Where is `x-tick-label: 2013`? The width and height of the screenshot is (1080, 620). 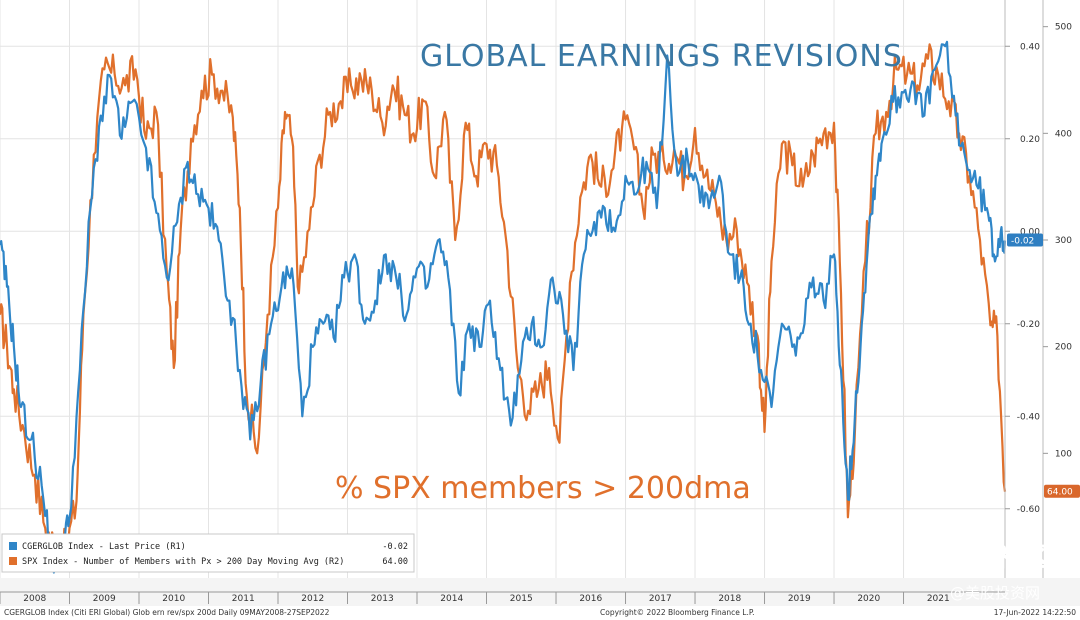
x-tick-label: 2013 is located at coordinates (382, 599).